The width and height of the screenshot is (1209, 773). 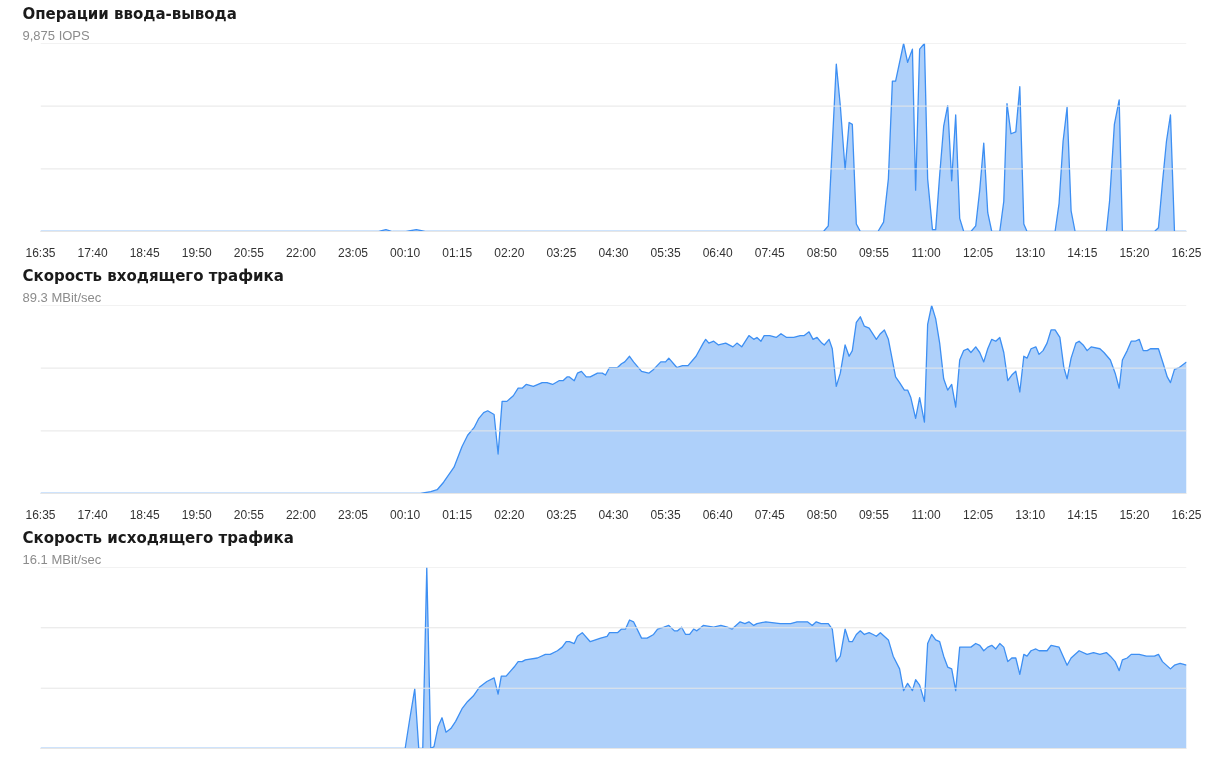 I want to click on chart-title: Операции ввода-вывода, so click(x=129, y=13).